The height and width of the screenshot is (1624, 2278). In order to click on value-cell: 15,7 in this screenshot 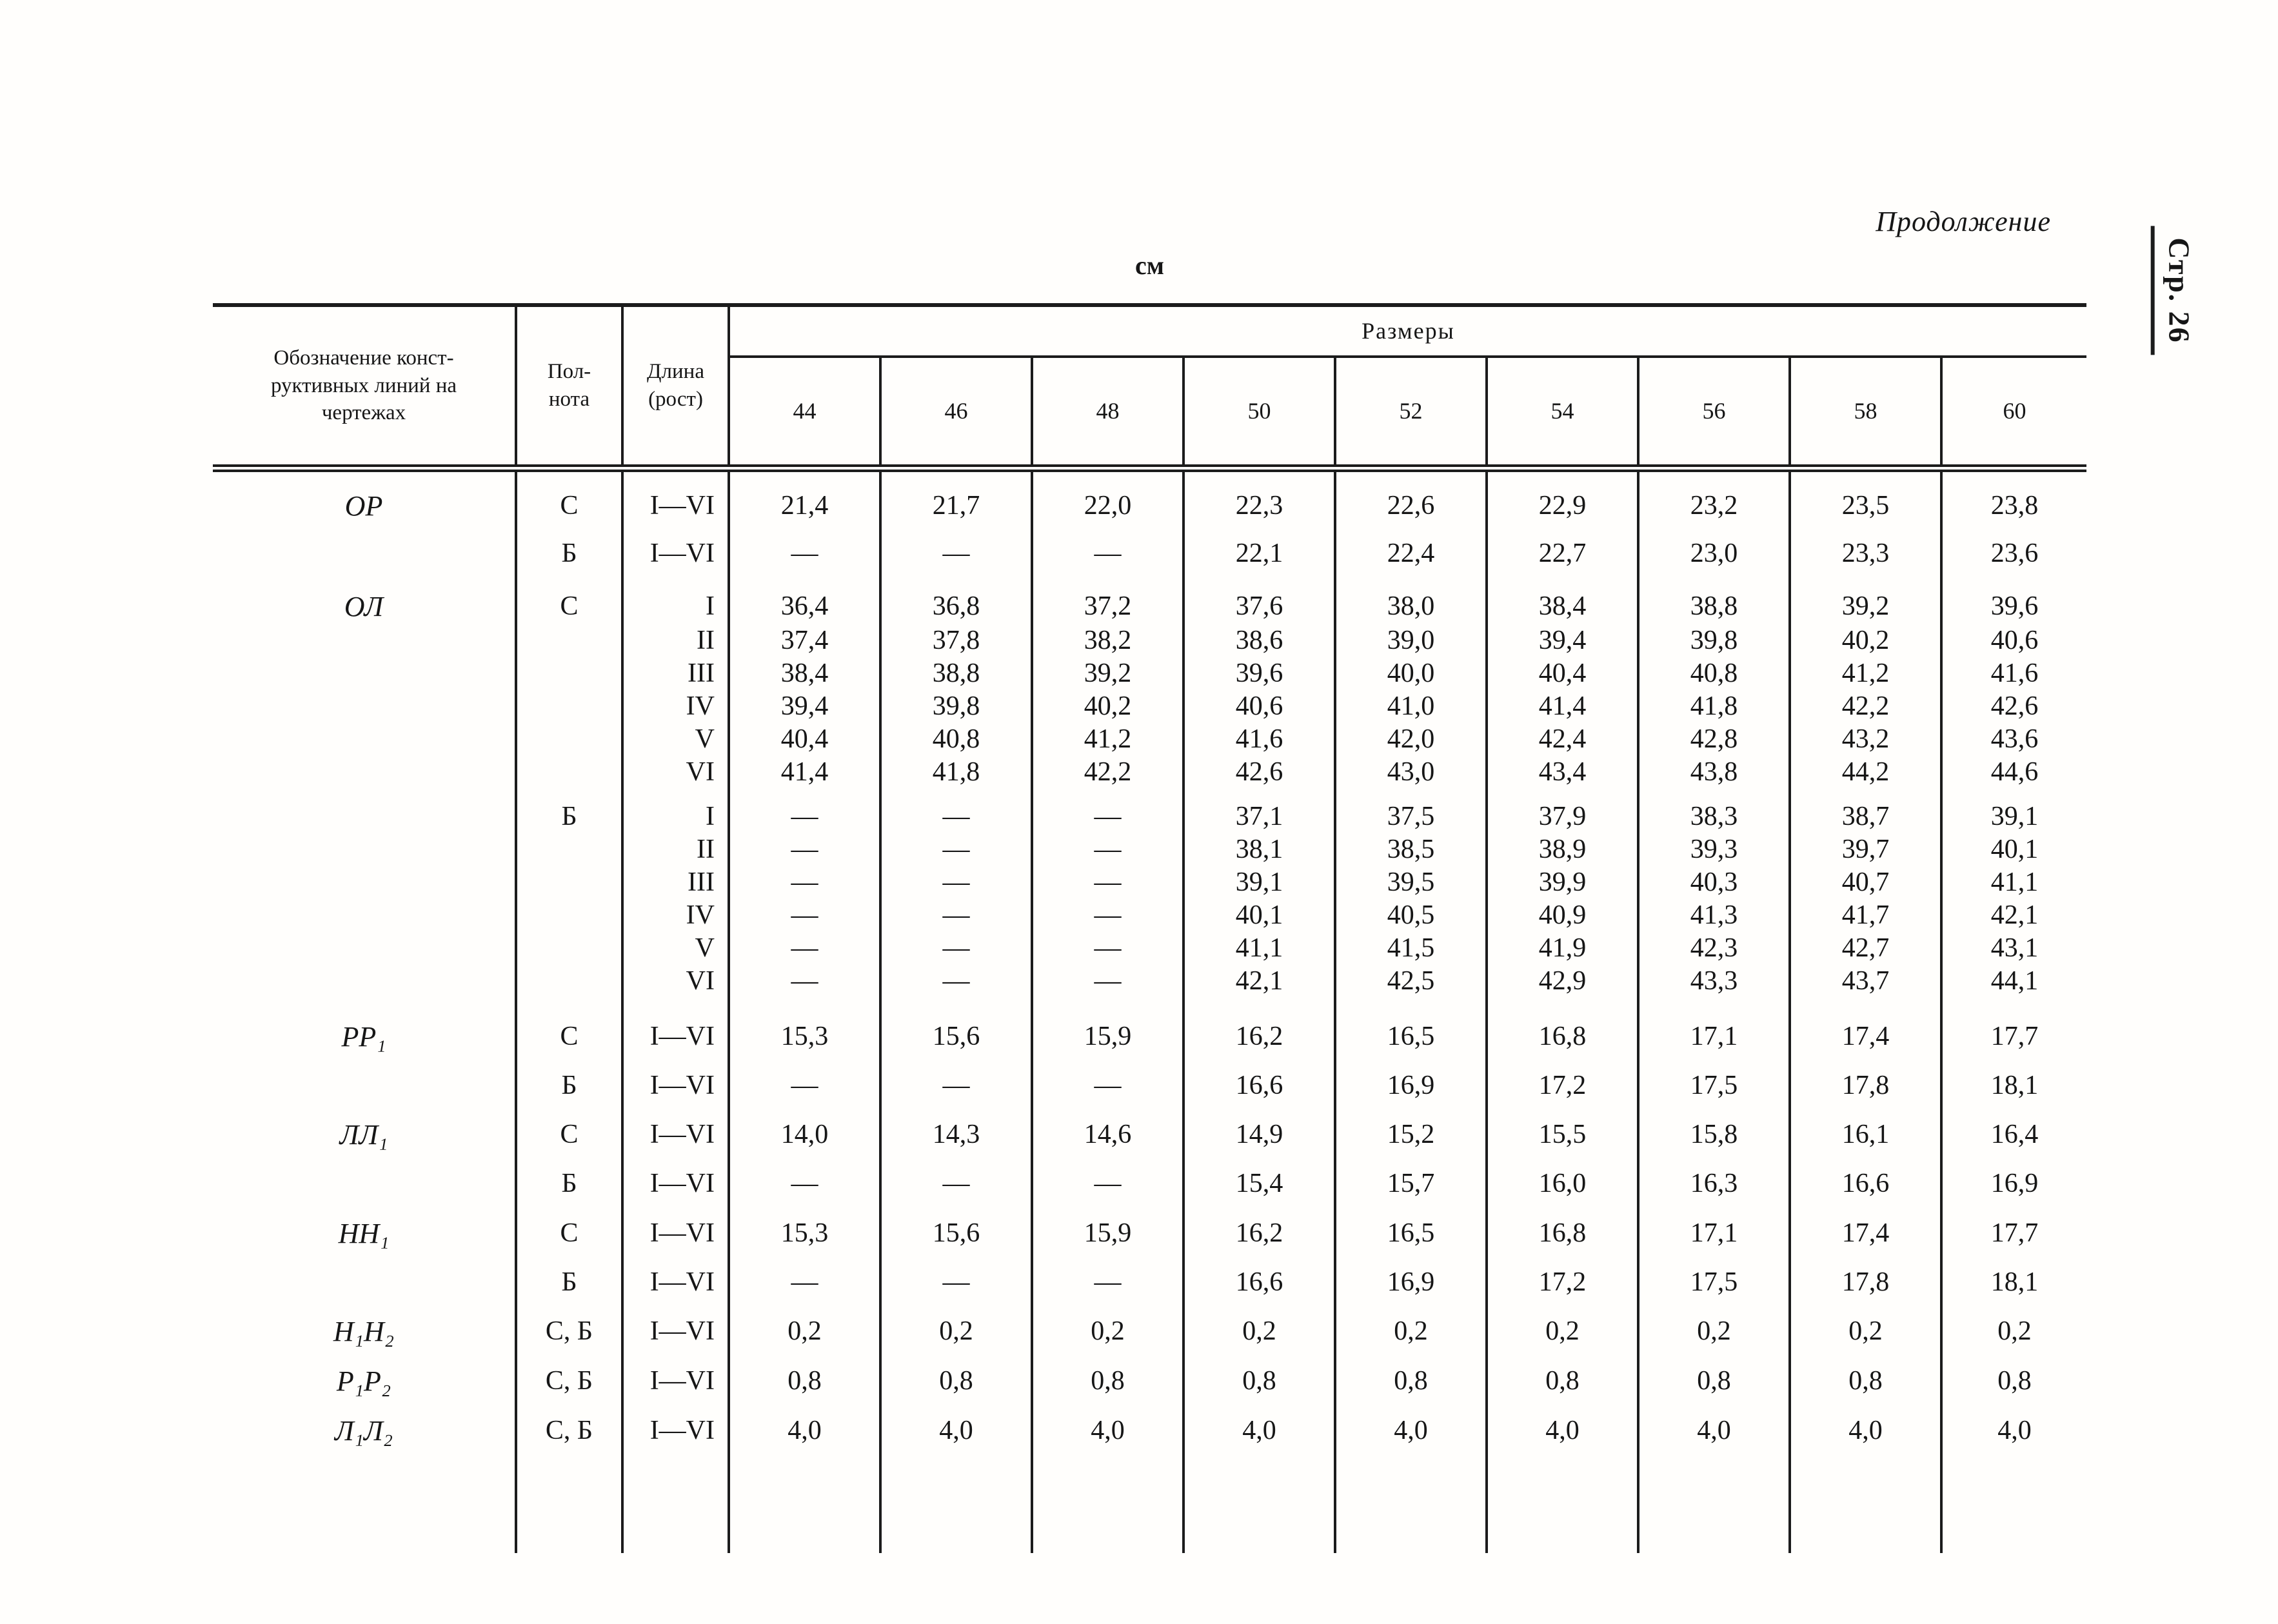, I will do `click(1410, 1184)`.